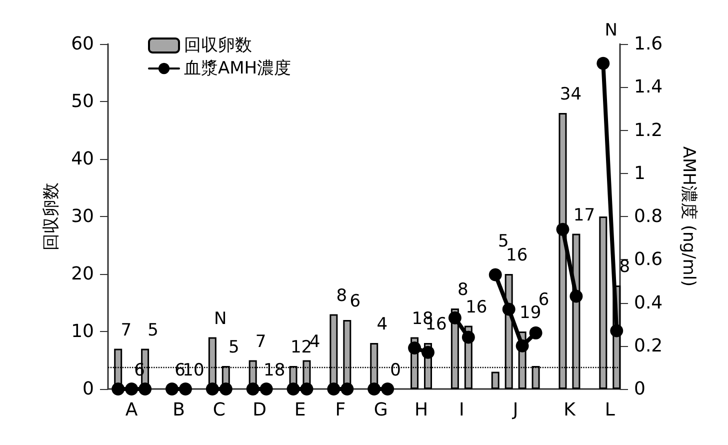 This screenshot has height=445, width=728. I want to click on annotation: 0, so click(395, 370).